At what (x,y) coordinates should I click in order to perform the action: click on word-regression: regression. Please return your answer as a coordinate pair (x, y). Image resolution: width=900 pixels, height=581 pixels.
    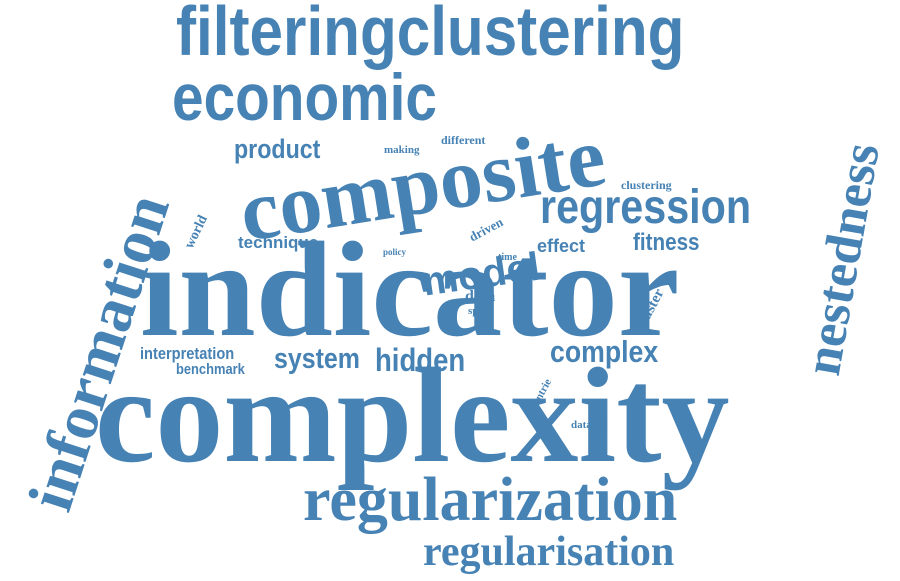
    Looking at the image, I should click on (646, 207).